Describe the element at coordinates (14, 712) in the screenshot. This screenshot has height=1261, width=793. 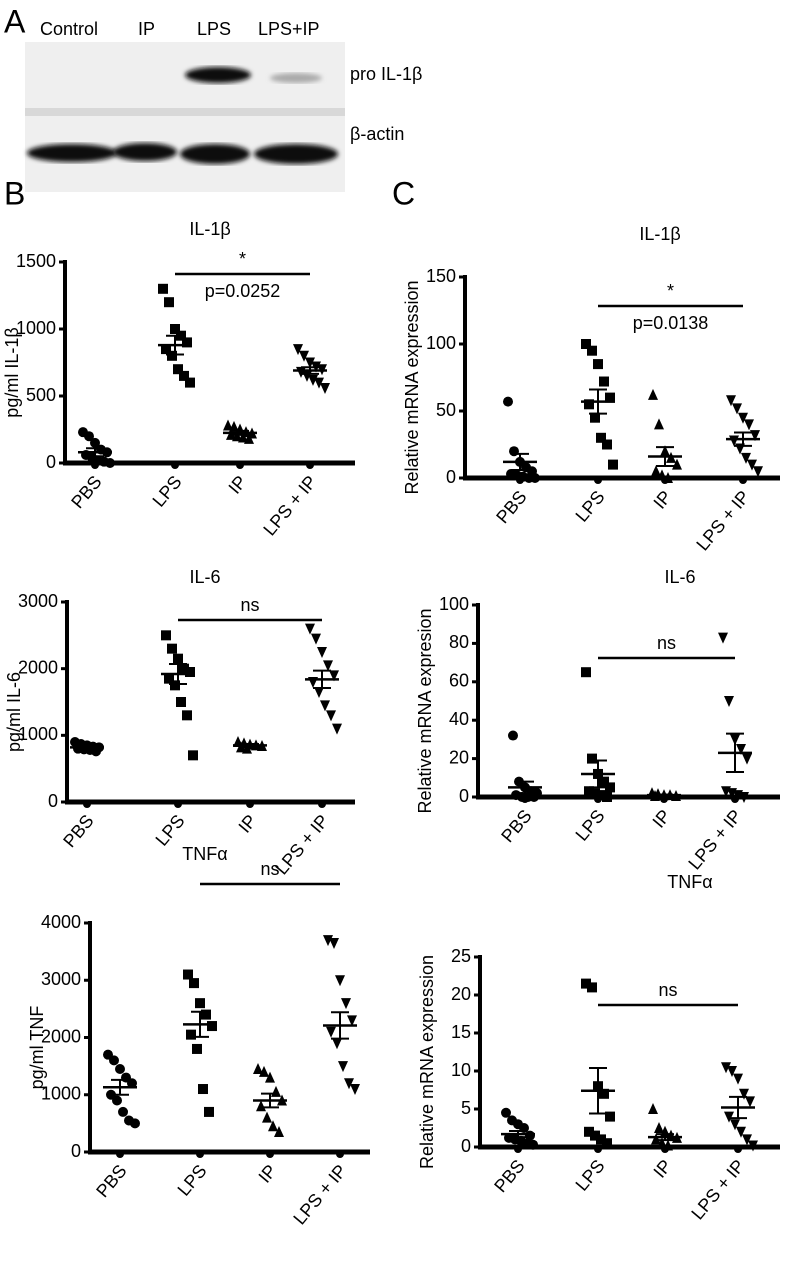
I see `y-axis-label: pg/ml IL-6` at that location.